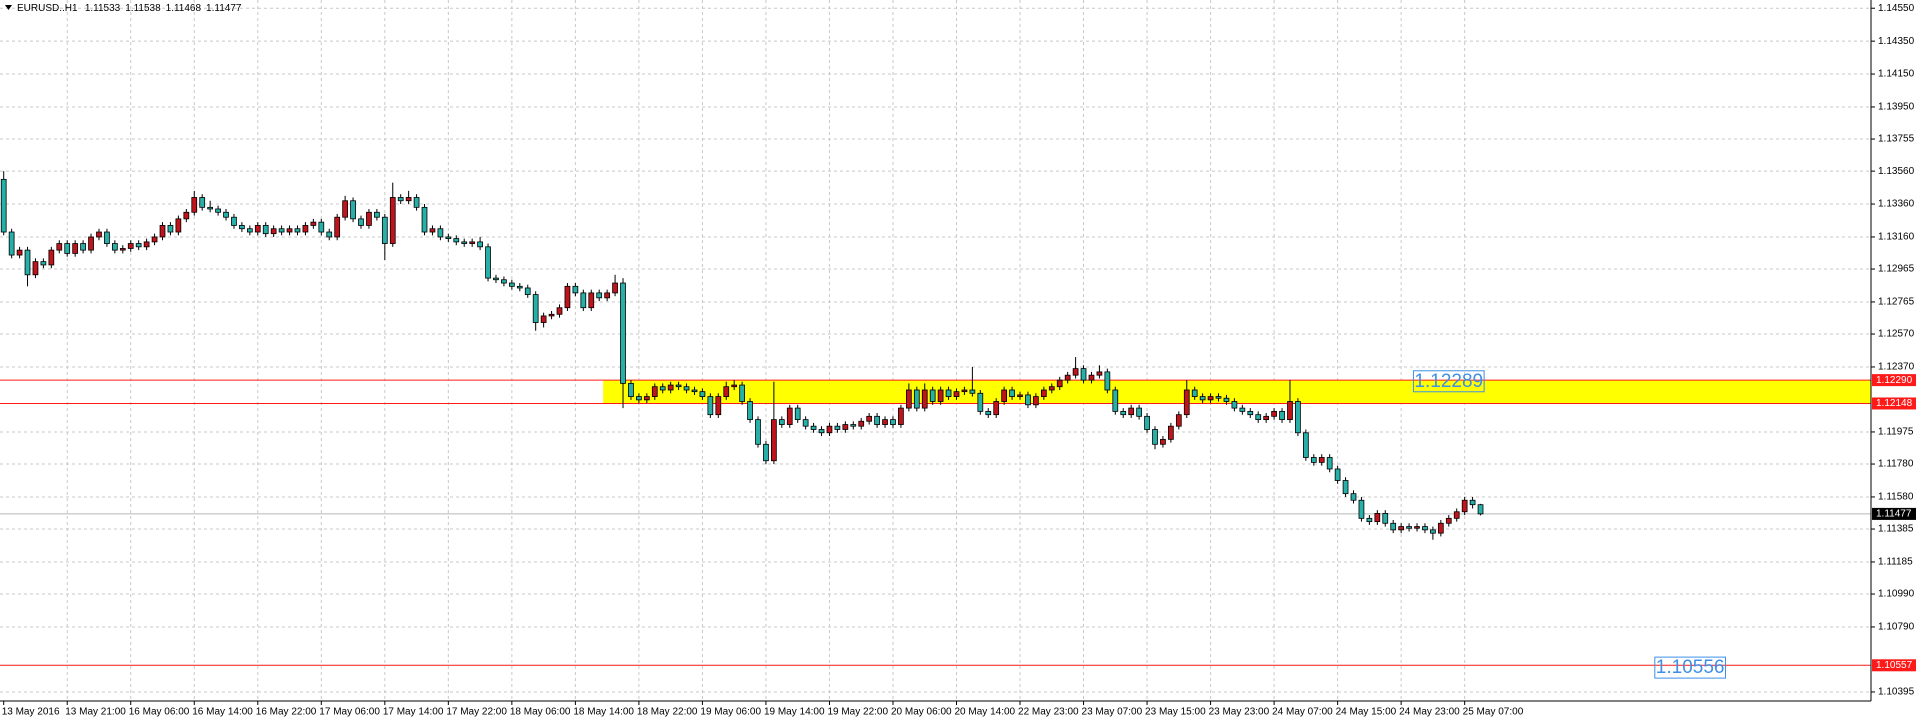 This screenshot has height=721, width=1916. What do you see at coordinates (667, 712) in the screenshot?
I see `x-tick-label: 18 May 22:00` at bounding box center [667, 712].